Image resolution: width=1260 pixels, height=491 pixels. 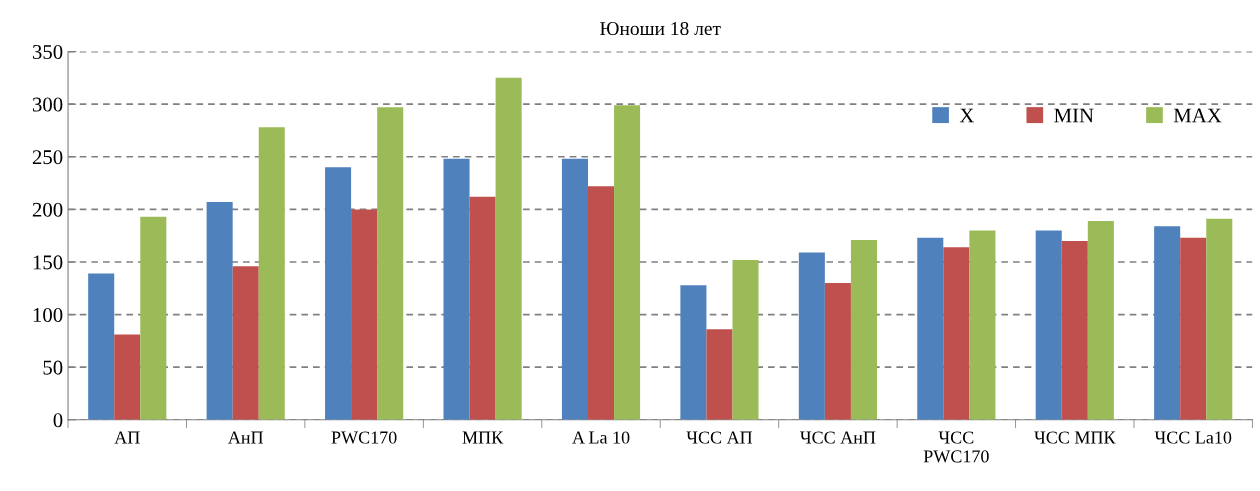 What do you see at coordinates (1197, 115) in the screenshot?
I see `legend-label: MAX` at bounding box center [1197, 115].